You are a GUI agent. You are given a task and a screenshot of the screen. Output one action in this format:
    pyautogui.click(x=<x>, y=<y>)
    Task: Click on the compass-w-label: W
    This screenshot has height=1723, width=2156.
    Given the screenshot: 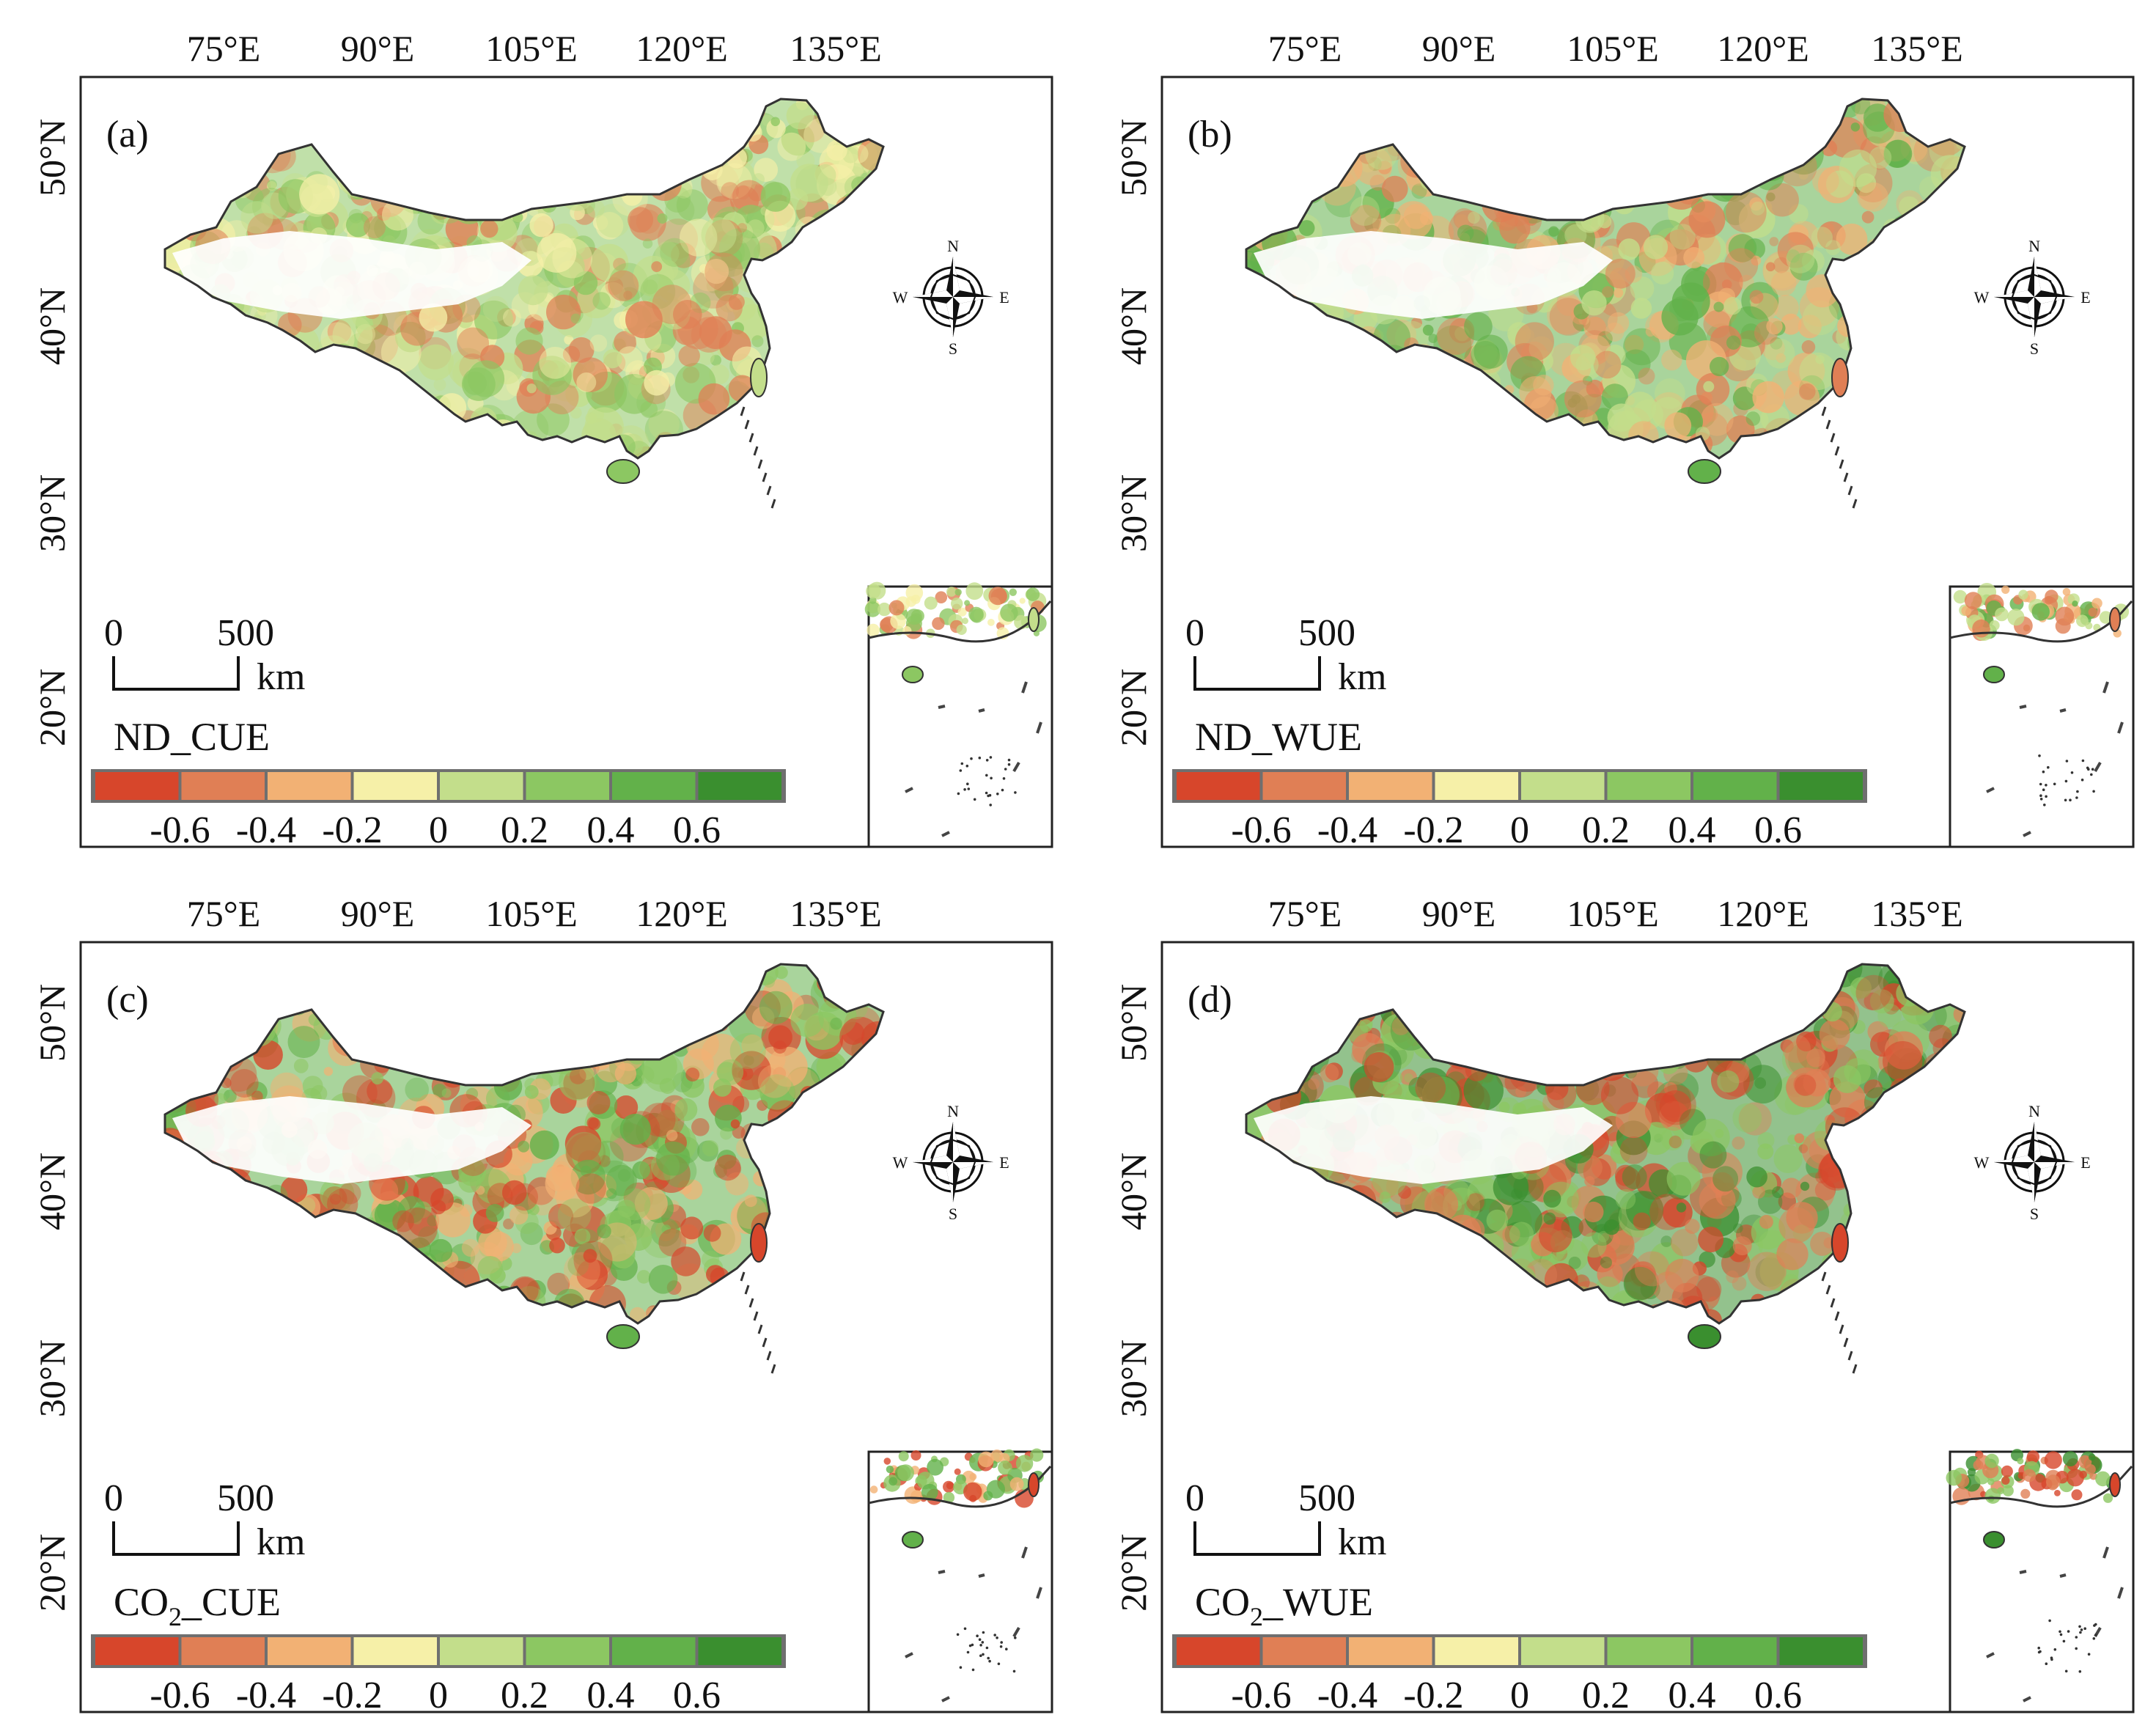 What is the action you would take?
    pyautogui.click(x=900, y=297)
    